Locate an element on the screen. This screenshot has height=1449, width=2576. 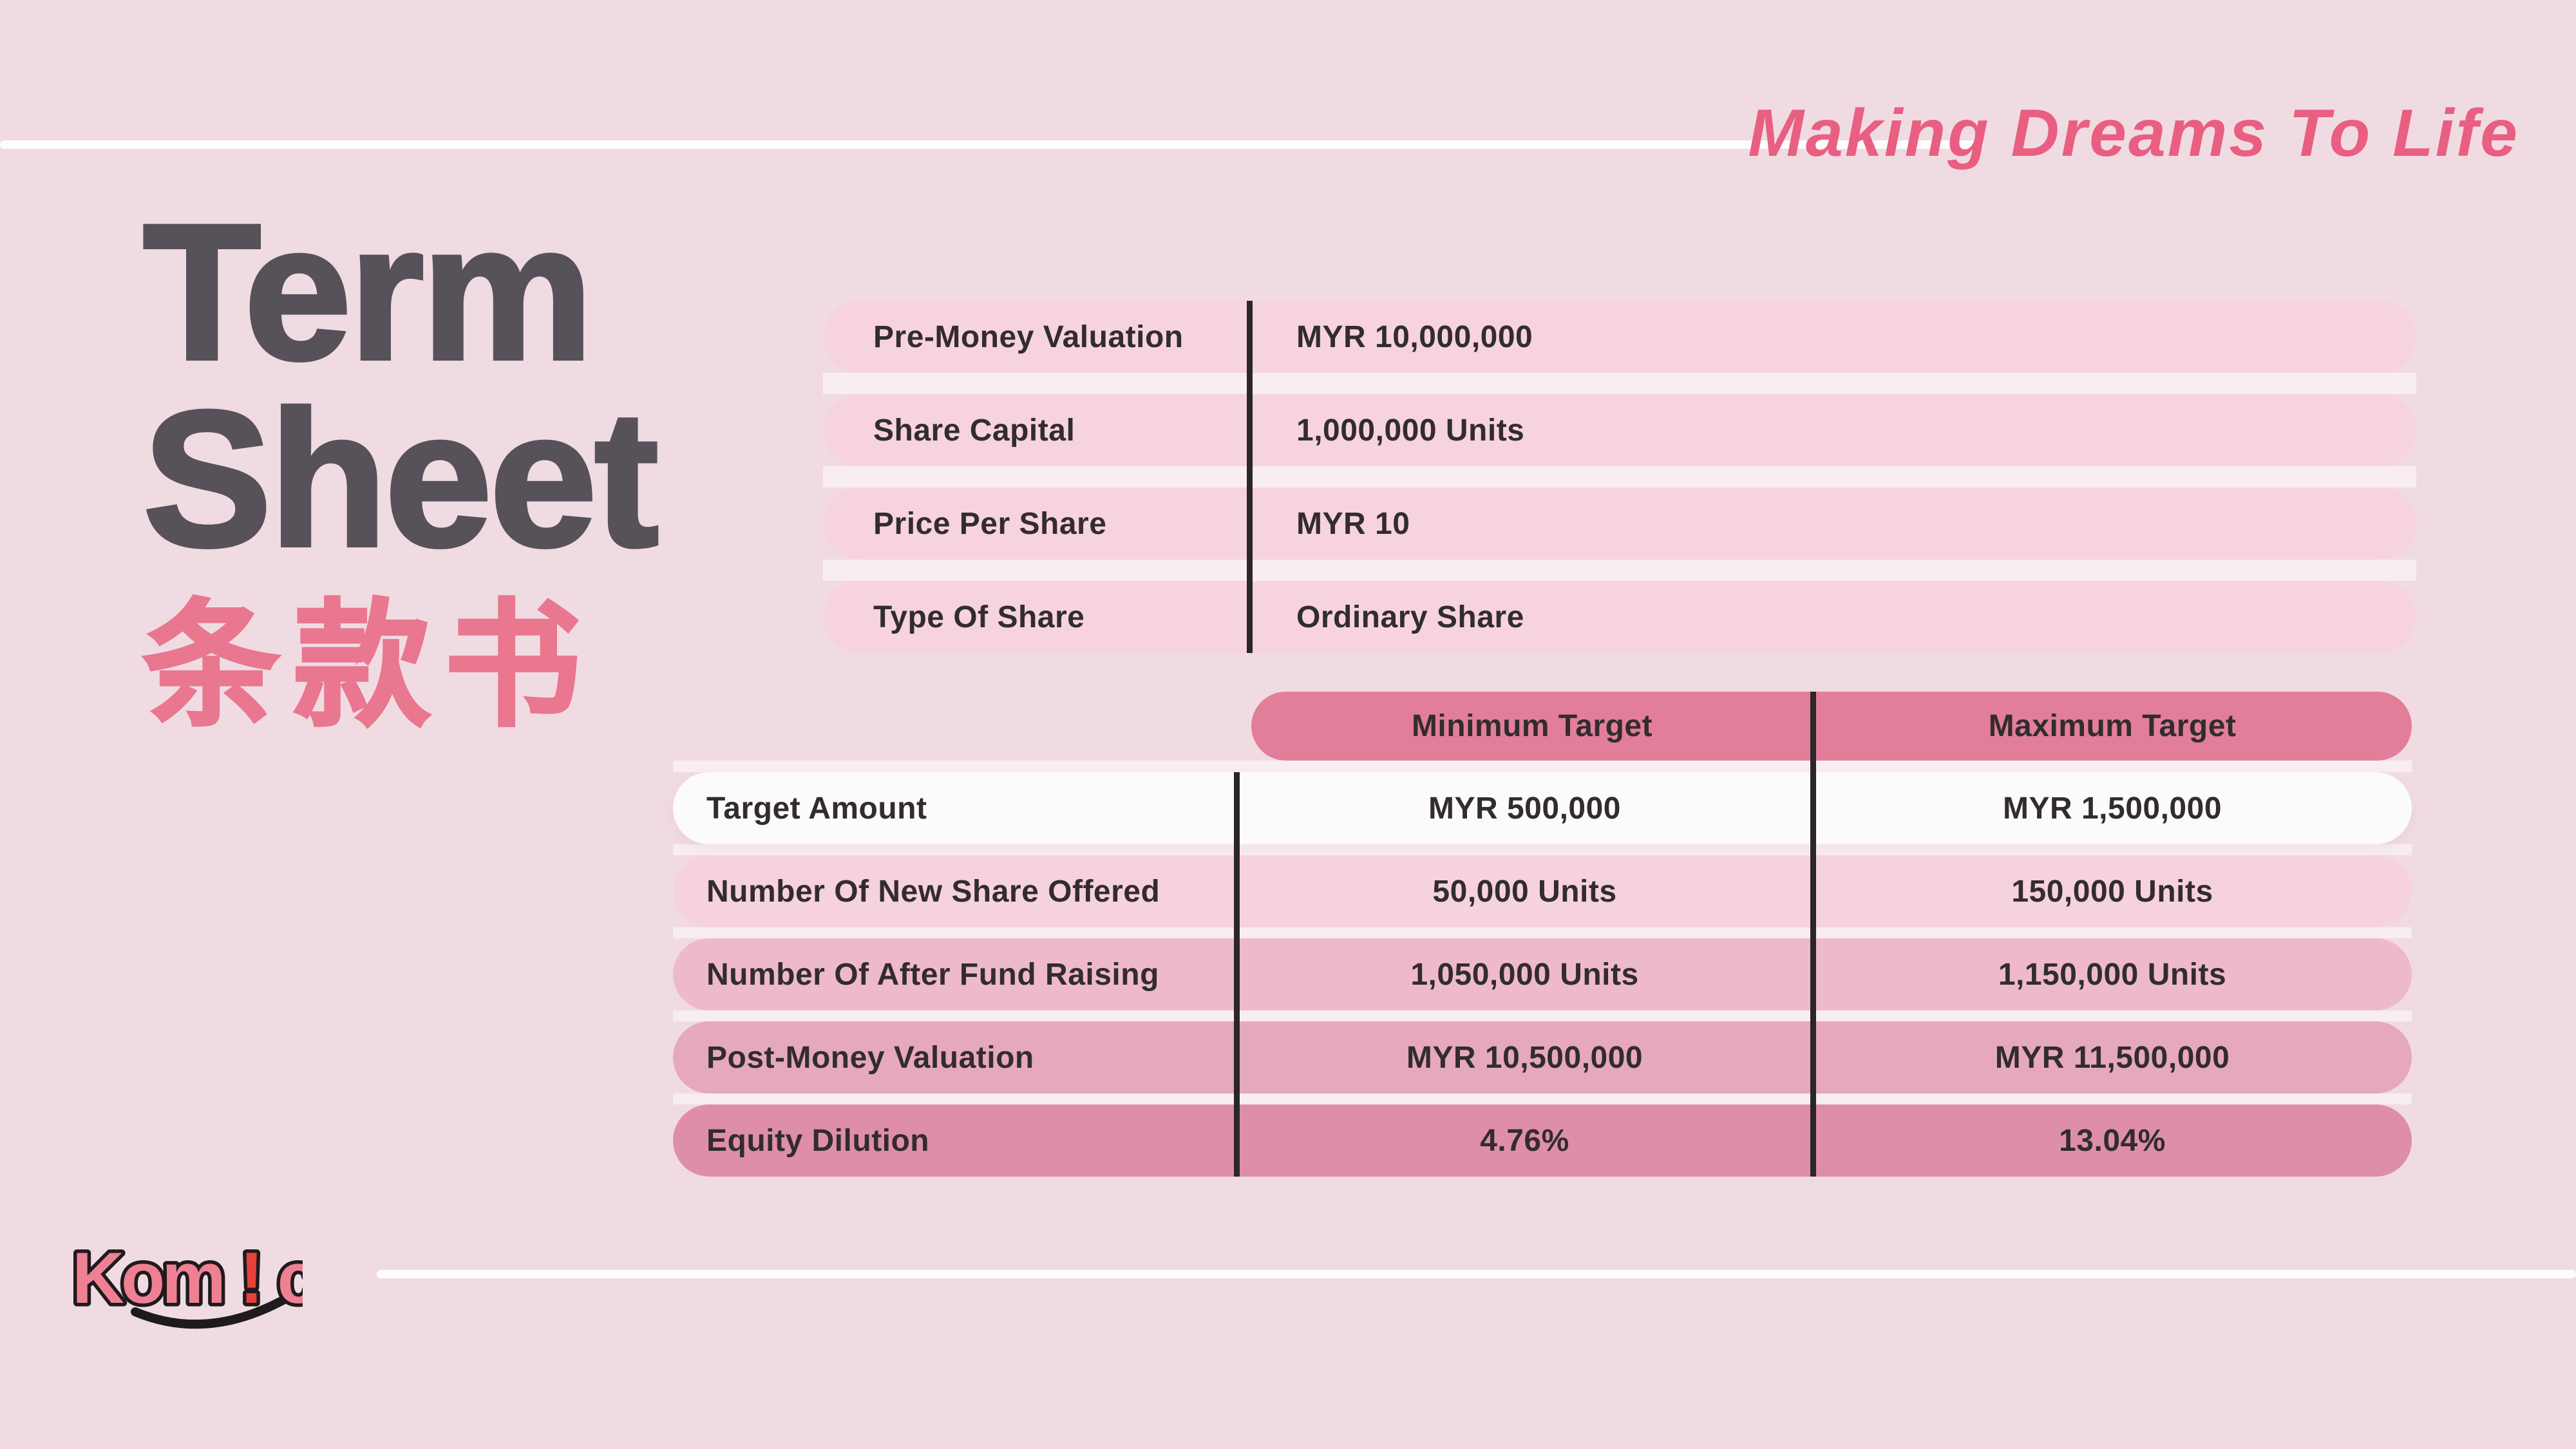
row-value: 1,000,000 Units is located at coordinates (1411, 431).